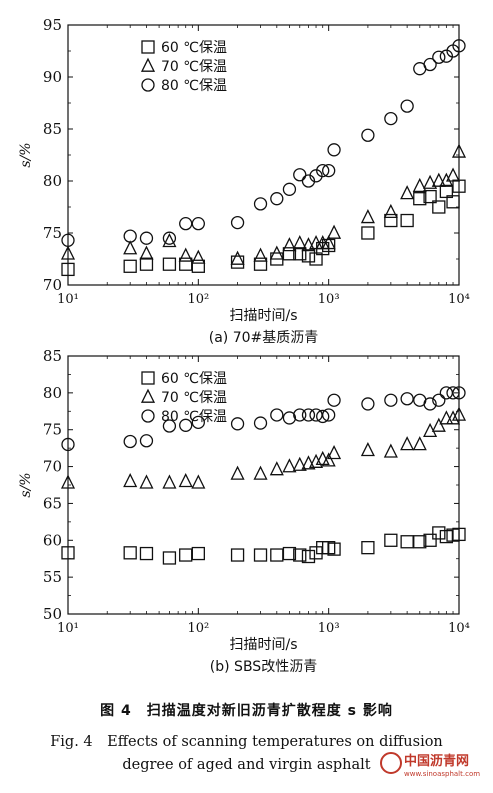 This screenshot has height=793, width=493. Describe the element at coordinates (52, 614) in the screenshot. I see `y-tick-label: 50` at that location.